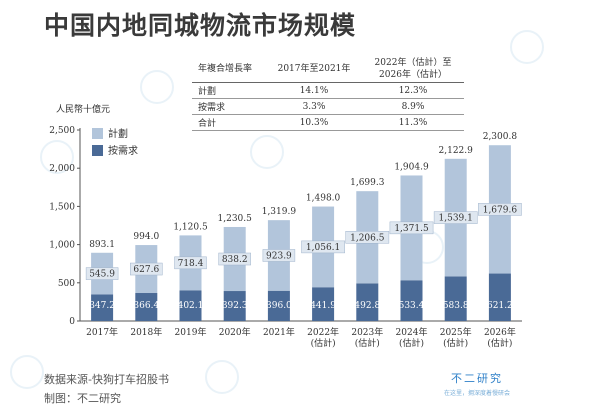 This screenshot has height=411, width=600. Describe the element at coordinates (500, 137) in the screenshot. I see `data-label-total: 2,300.8` at that location.